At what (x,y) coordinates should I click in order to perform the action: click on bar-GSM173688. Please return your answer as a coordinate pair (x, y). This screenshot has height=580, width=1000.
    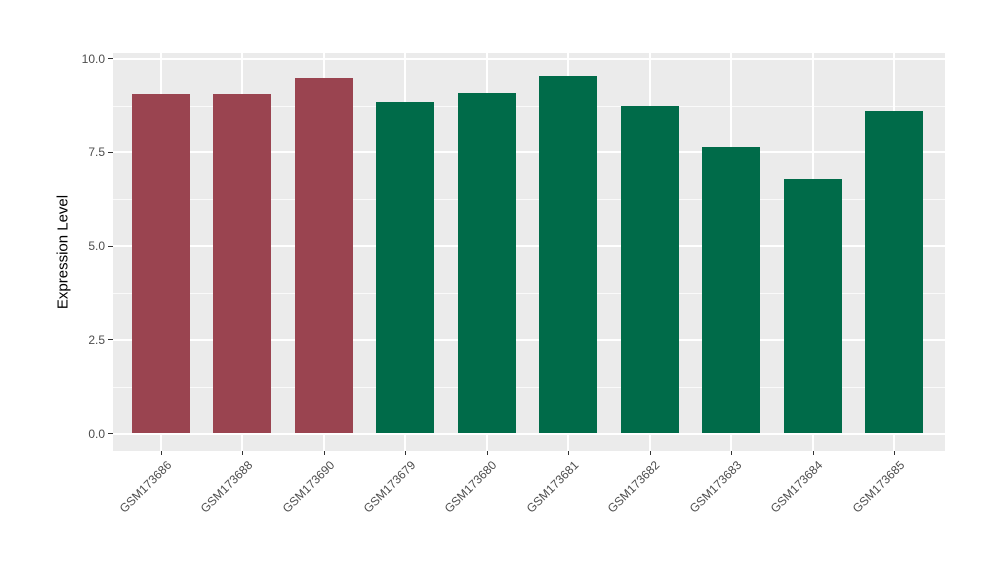
    Looking at the image, I should click on (242, 264).